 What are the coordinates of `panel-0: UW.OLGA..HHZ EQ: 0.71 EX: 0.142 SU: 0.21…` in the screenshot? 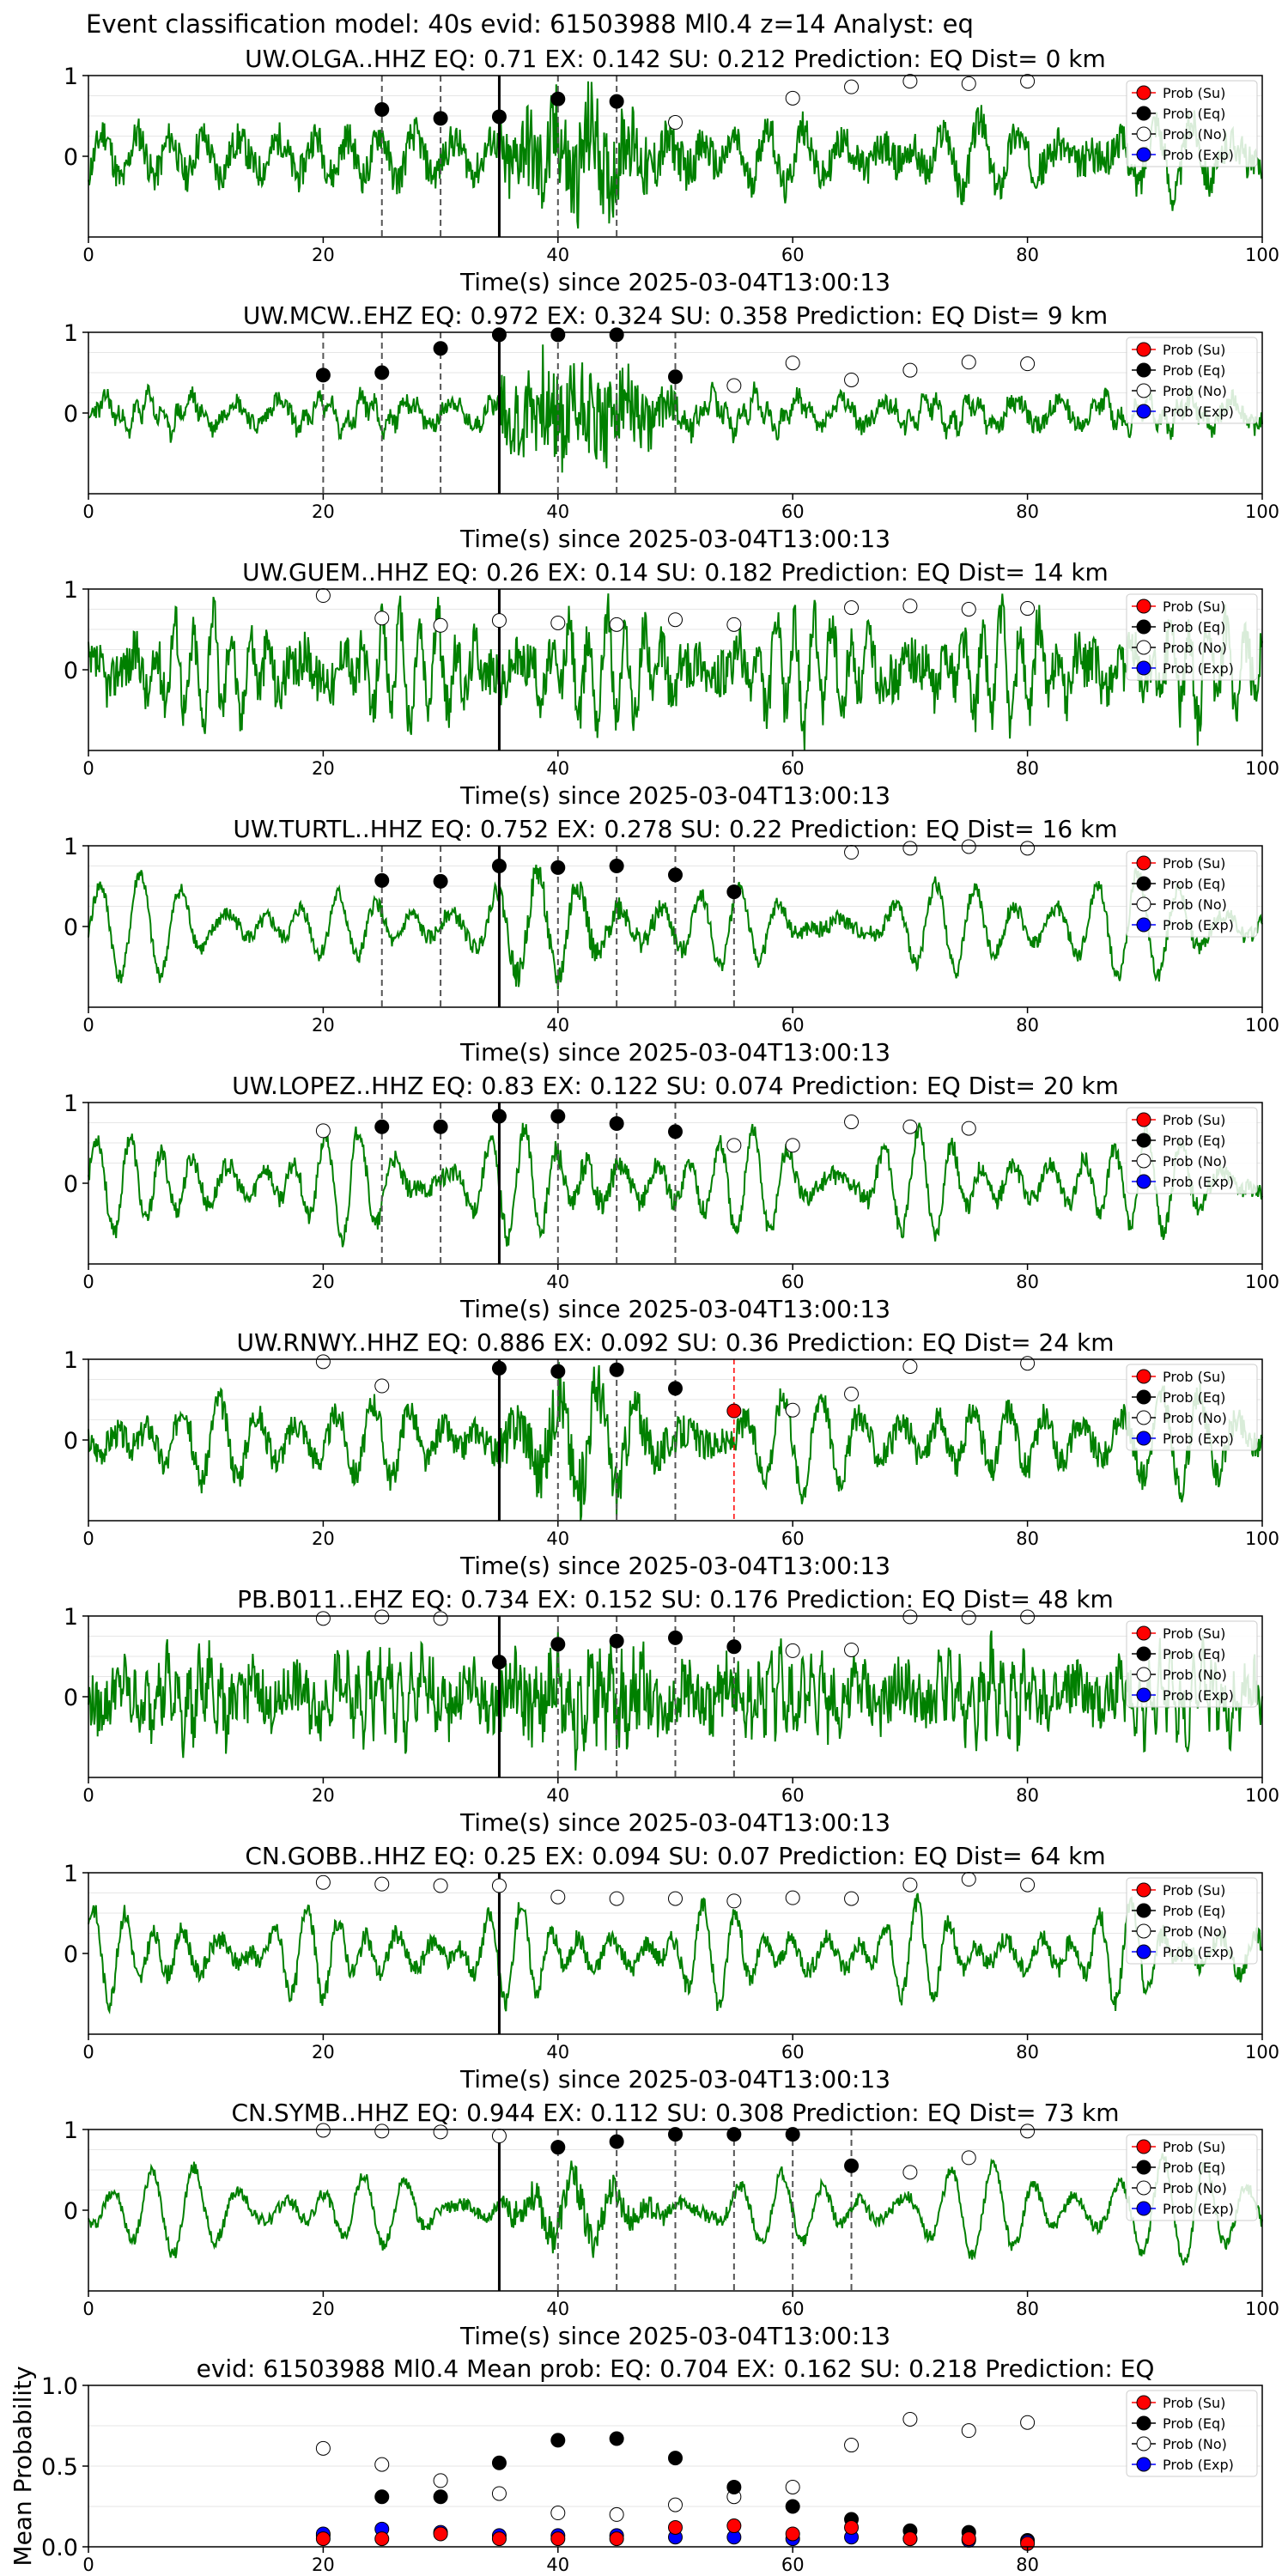 It's located at (671, 170).